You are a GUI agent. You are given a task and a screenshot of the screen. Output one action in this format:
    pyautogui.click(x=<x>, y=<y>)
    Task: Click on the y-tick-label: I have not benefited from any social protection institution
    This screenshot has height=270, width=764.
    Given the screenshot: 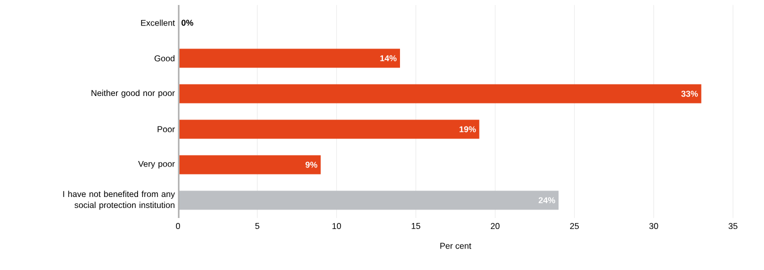 What is the action you would take?
    pyautogui.click(x=119, y=200)
    